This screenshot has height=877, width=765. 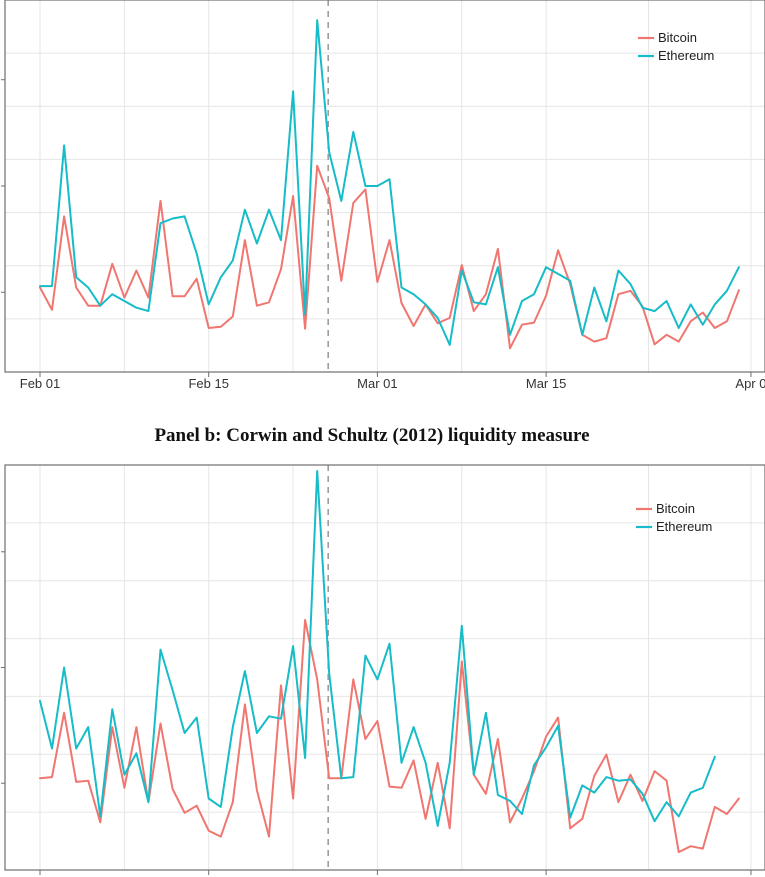 I want to click on panel-a-legend: Bitcoin Ethereum, so click(x=676, y=46).